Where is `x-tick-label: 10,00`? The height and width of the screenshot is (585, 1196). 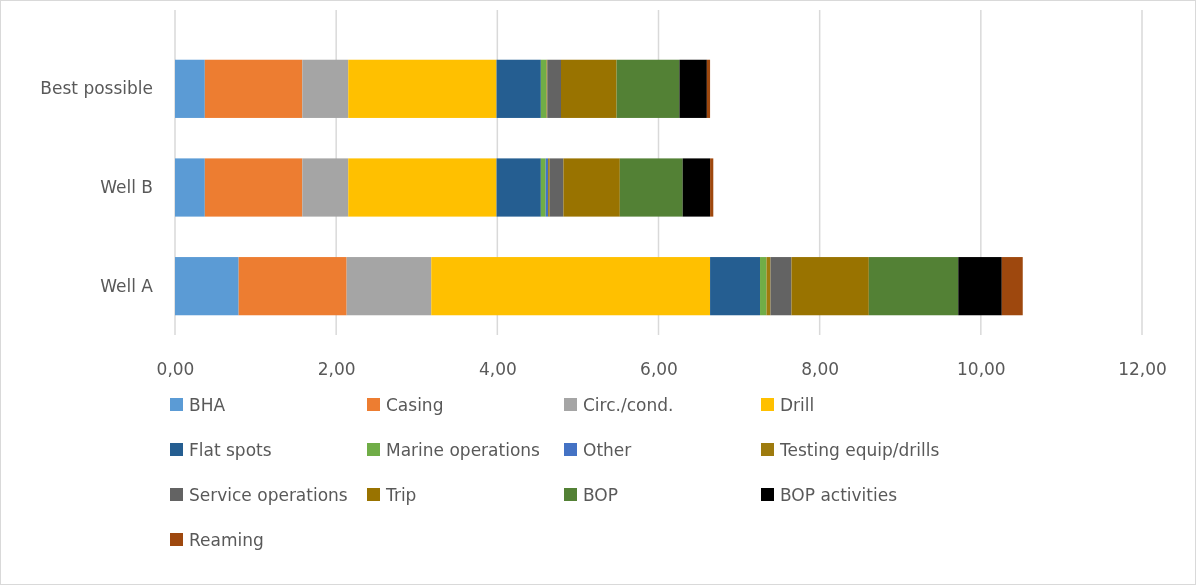 x-tick-label: 10,00 is located at coordinates (981, 369).